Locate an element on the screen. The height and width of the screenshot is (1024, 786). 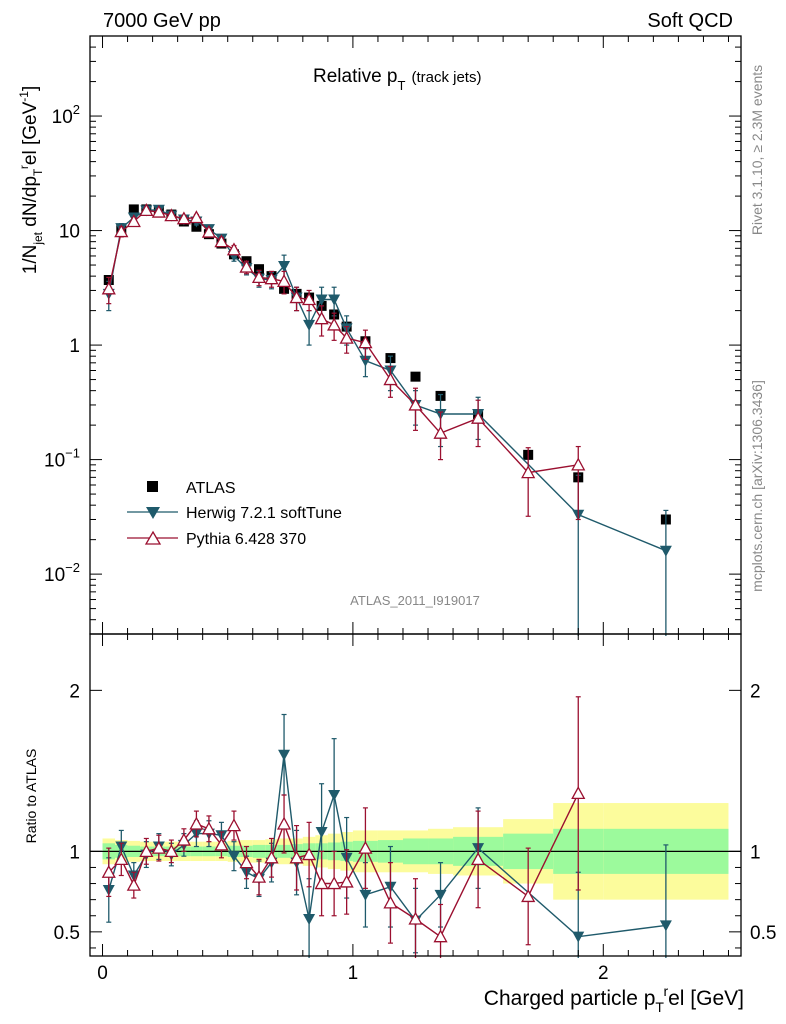
main-ytick-label: 10⁻¹ is located at coordinates (62, 459).